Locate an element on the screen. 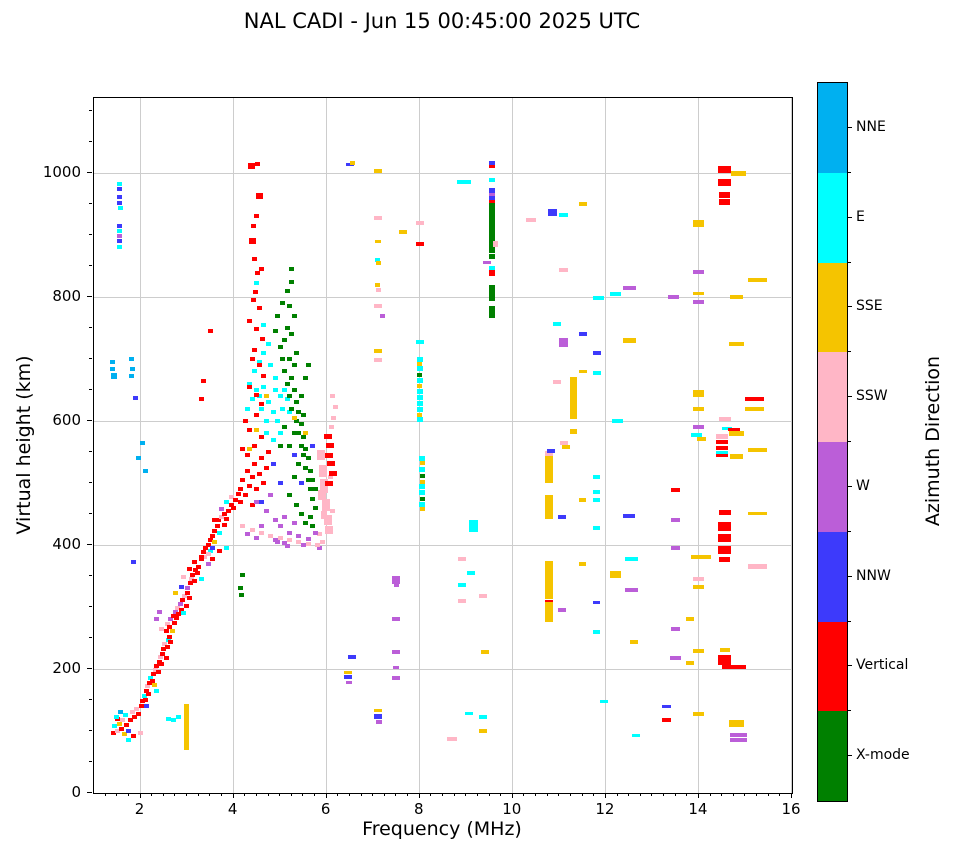 This screenshot has height=857, width=958. y-tick-label: 0 is located at coordinates (76, 792).